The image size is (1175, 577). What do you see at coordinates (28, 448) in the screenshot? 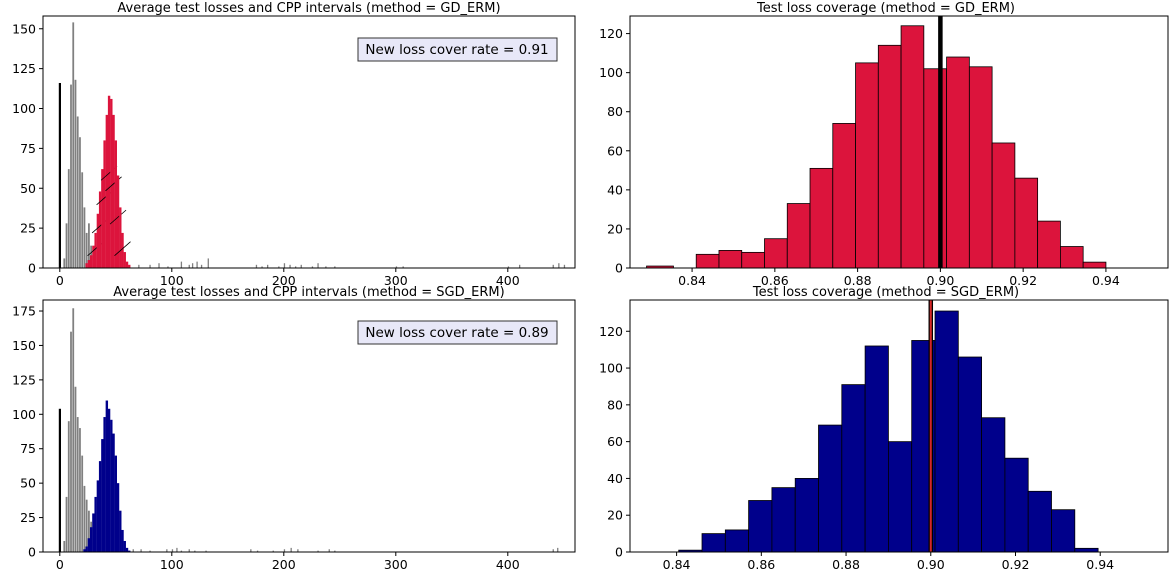
I see `y-tick-label: 75` at bounding box center [28, 448].